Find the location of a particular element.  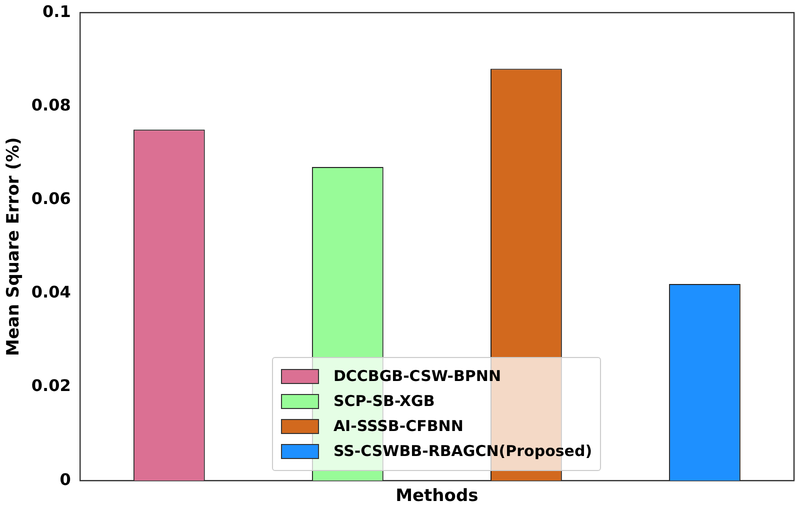

legend-label: DCCBGB-CSW-BPNN is located at coordinates (417, 376).